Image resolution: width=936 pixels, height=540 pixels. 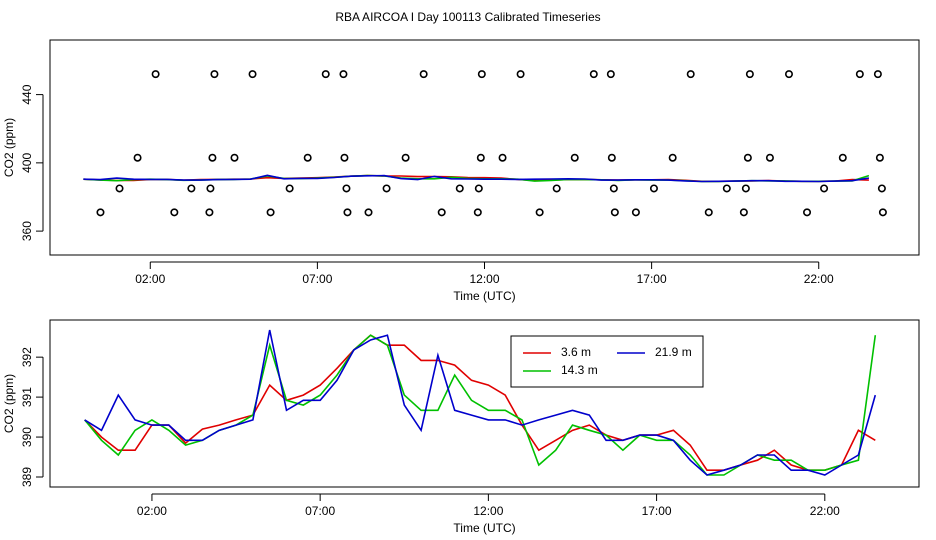 What do you see at coordinates (27, 397) in the screenshot?
I see `y-tick-label: 391` at bounding box center [27, 397].